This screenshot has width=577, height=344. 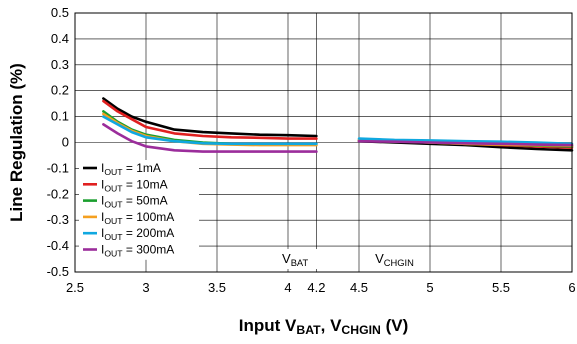 I want to click on y-tick-label-10: -0.5, so click(x=58, y=271).